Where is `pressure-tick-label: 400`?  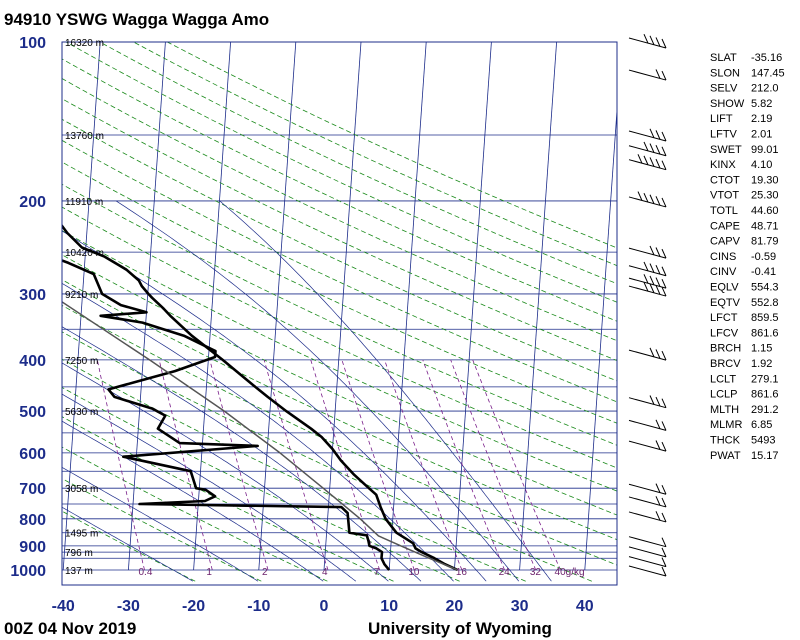 pressure-tick-label: 400 is located at coordinates (32, 361).